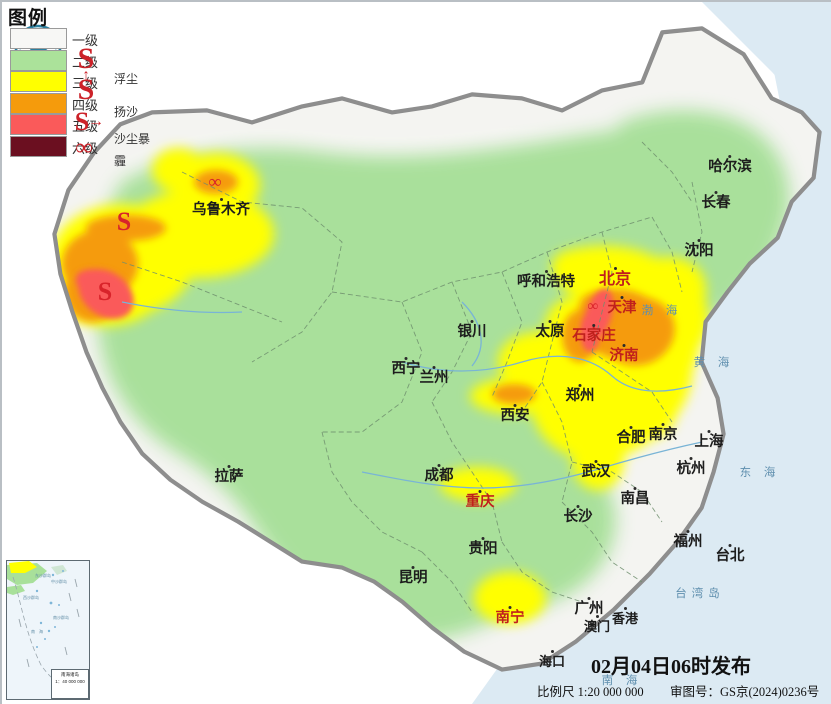 Image resolution: width=831 pixels, height=704 pixels. I want to click on svg-text: 西沙群岛, so click(31, 597).